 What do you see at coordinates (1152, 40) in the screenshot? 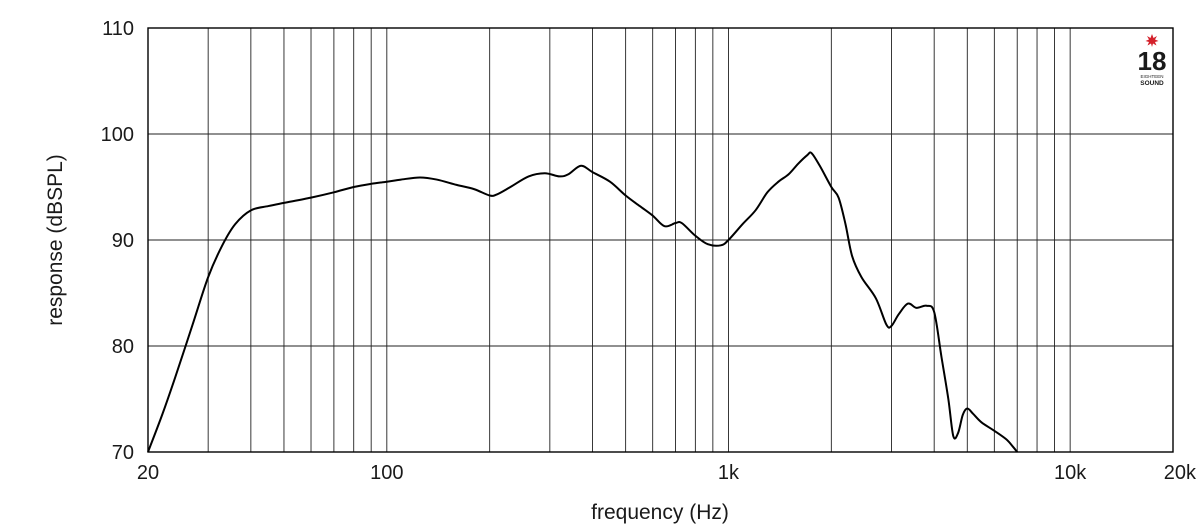
I see `logo-star-icon` at bounding box center [1152, 40].